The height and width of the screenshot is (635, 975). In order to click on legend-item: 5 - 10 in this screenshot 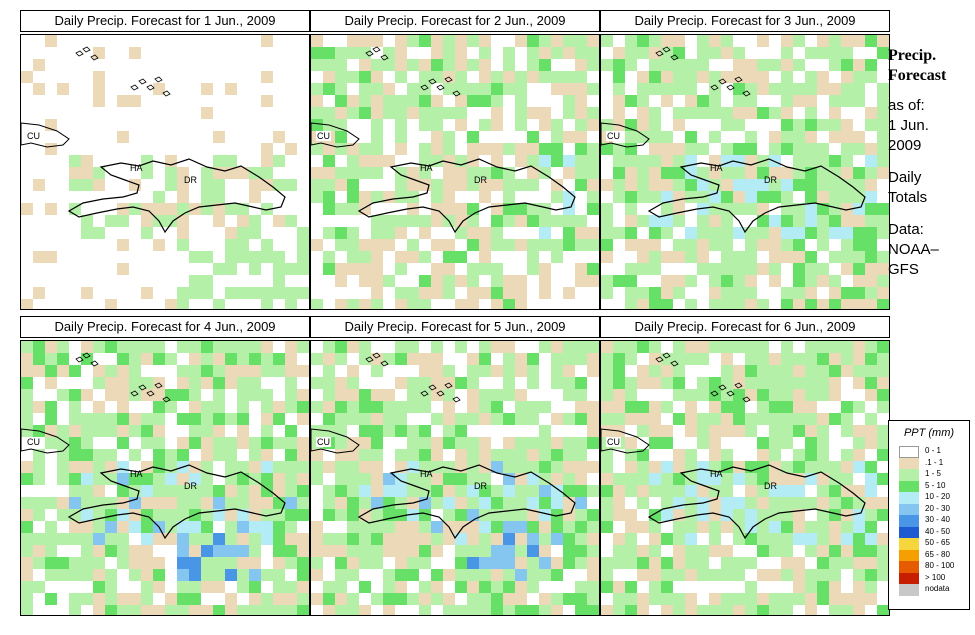, I will do `click(929, 486)`.